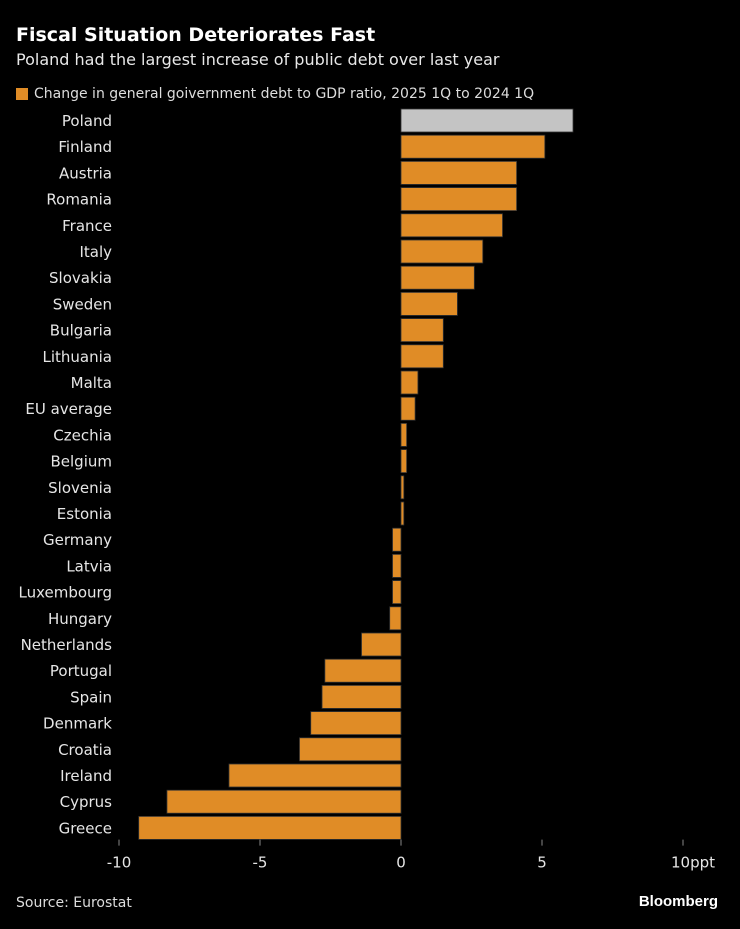 The image size is (740, 929). I want to click on bar-luxembourg, so click(397, 592).